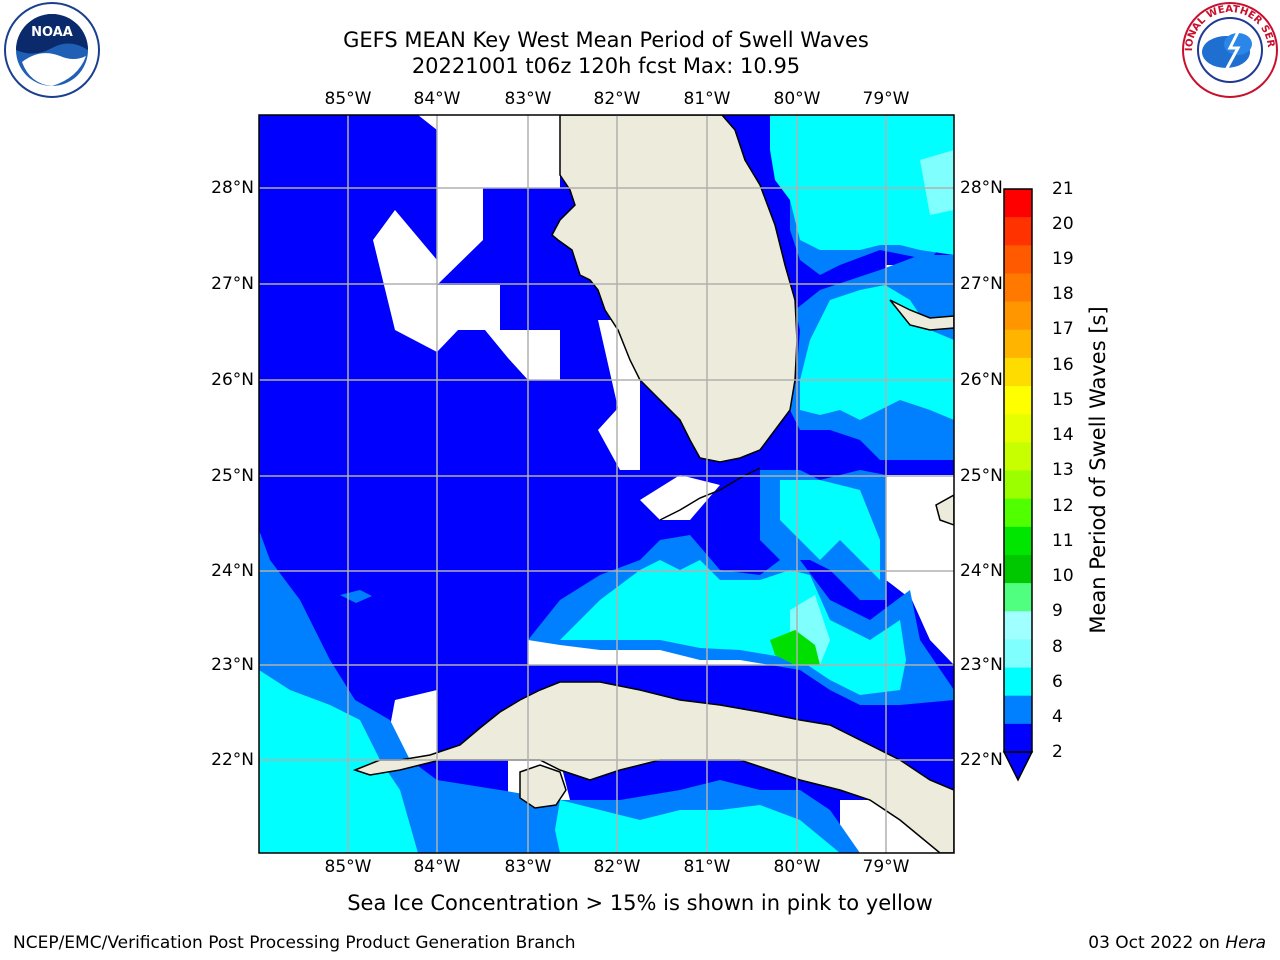  I want to click on land-isle-of-youth, so click(543, 786).